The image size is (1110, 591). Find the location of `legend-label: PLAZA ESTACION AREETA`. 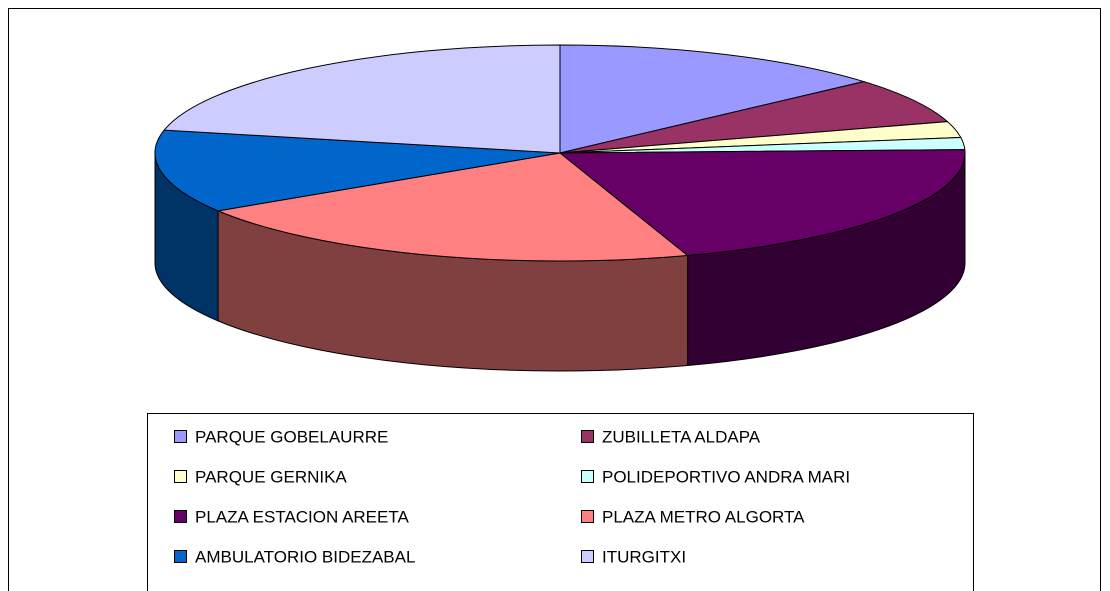

legend-label: PLAZA ESTACION AREETA is located at coordinates (302, 516).